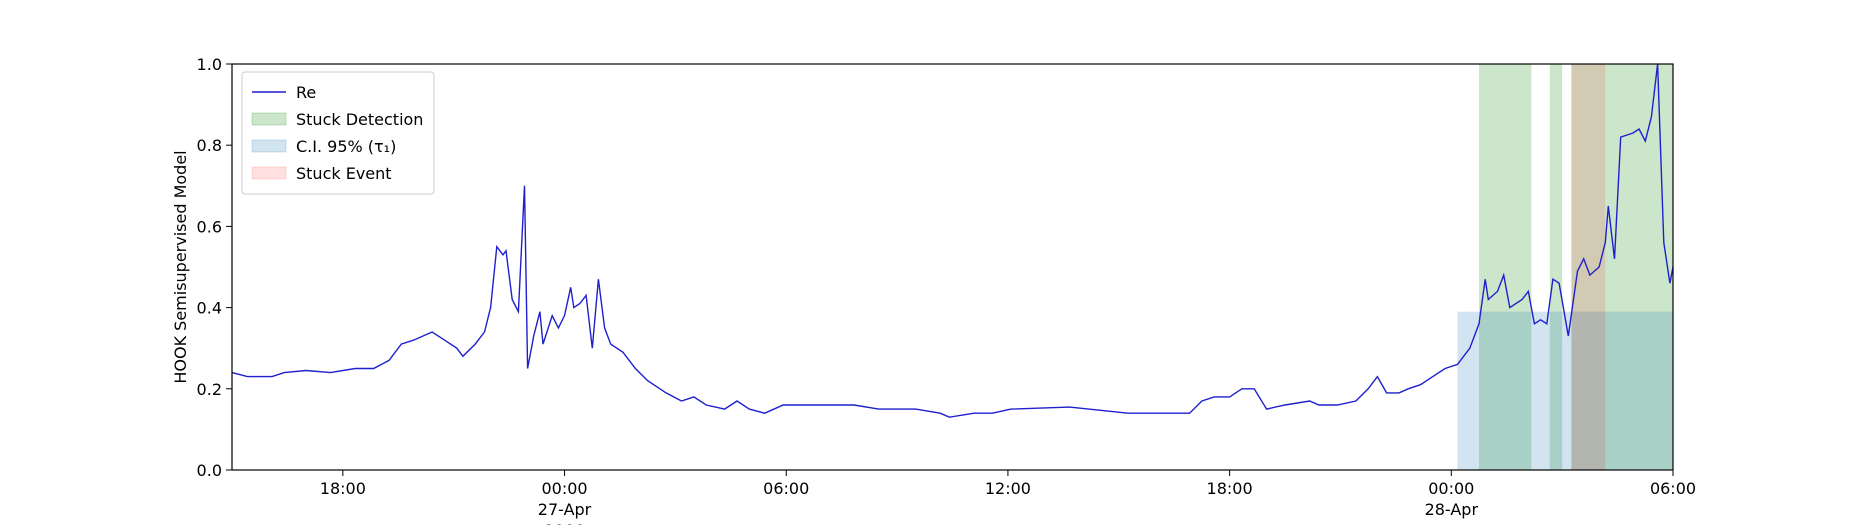  Describe the element at coordinates (346, 146) in the screenshot. I see `legend-label: C.I. 95% (τ₁)` at that location.